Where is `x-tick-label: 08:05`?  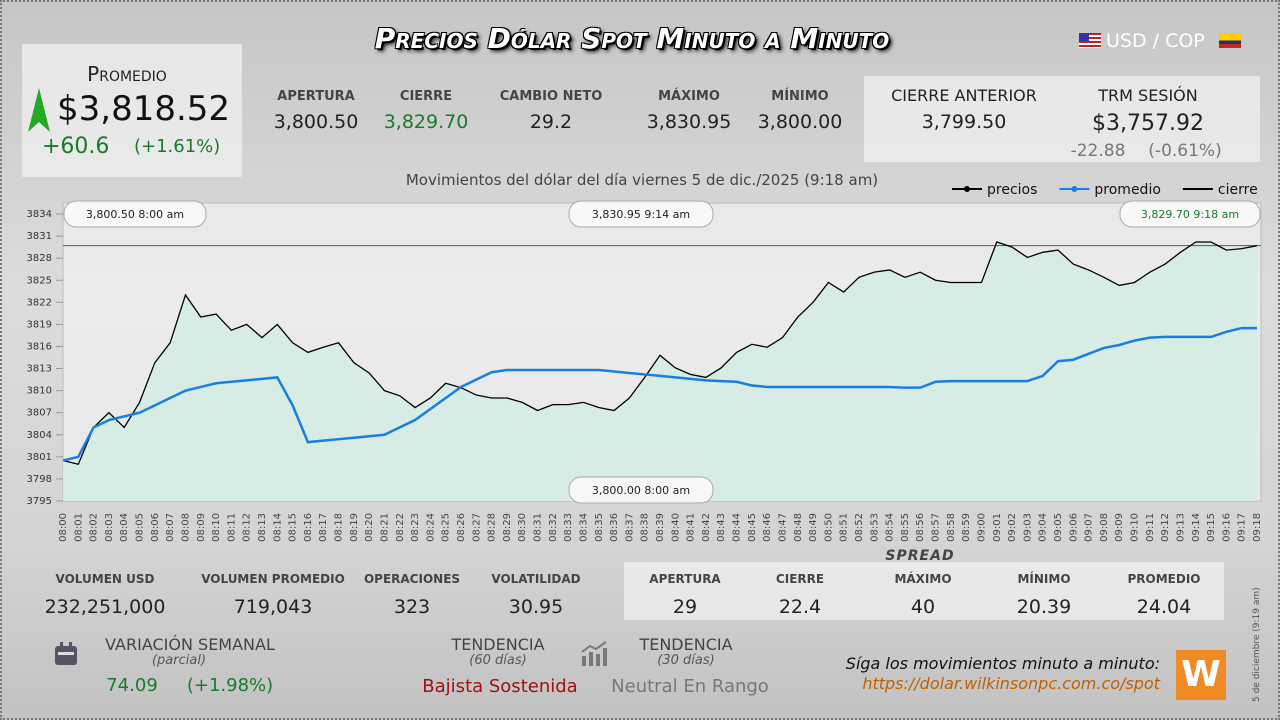 x-tick-label: 08:05 is located at coordinates (140, 527).